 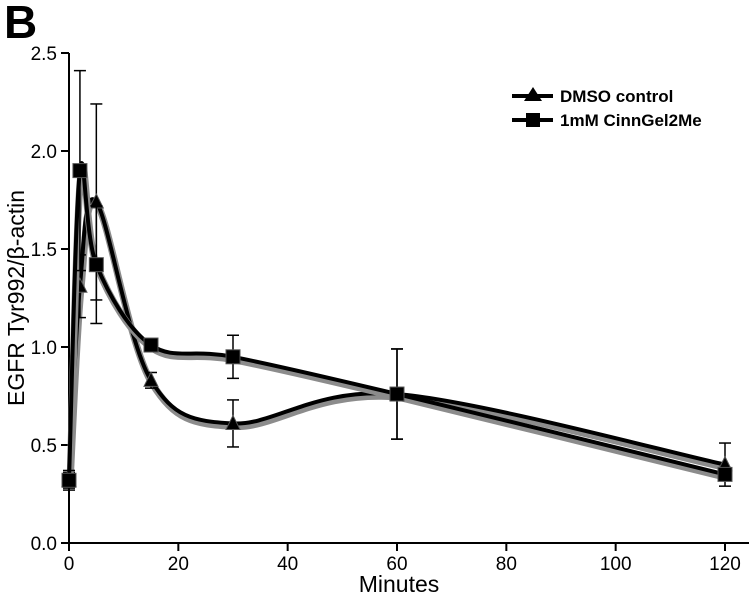 I want to click on legend-item-dmso: DMSO control, so click(x=592, y=96).